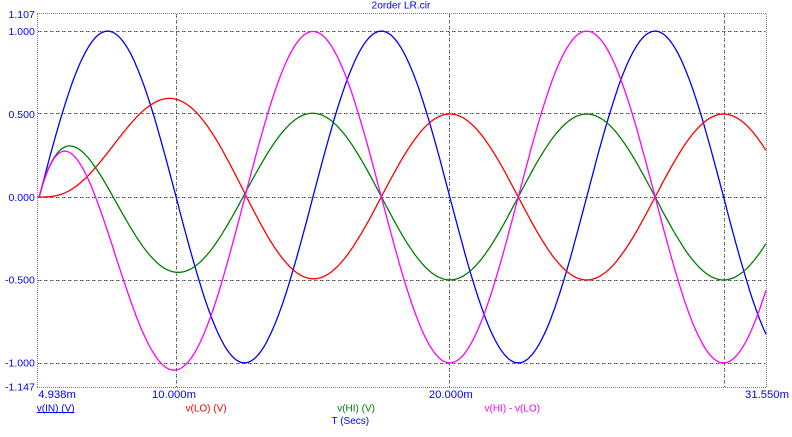 This screenshot has height=437, width=792. I want to click on svg-text: 2order LR.cir, so click(401, 5).